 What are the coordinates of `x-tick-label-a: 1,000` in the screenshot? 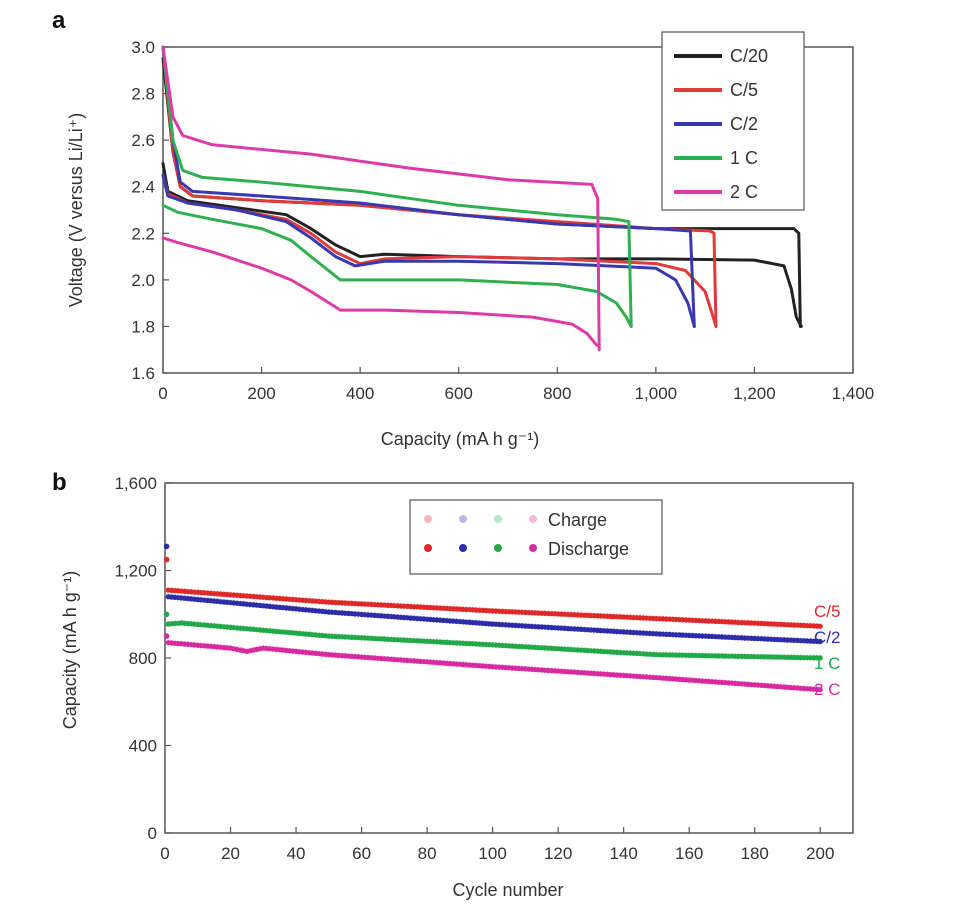 It's located at (656, 393).